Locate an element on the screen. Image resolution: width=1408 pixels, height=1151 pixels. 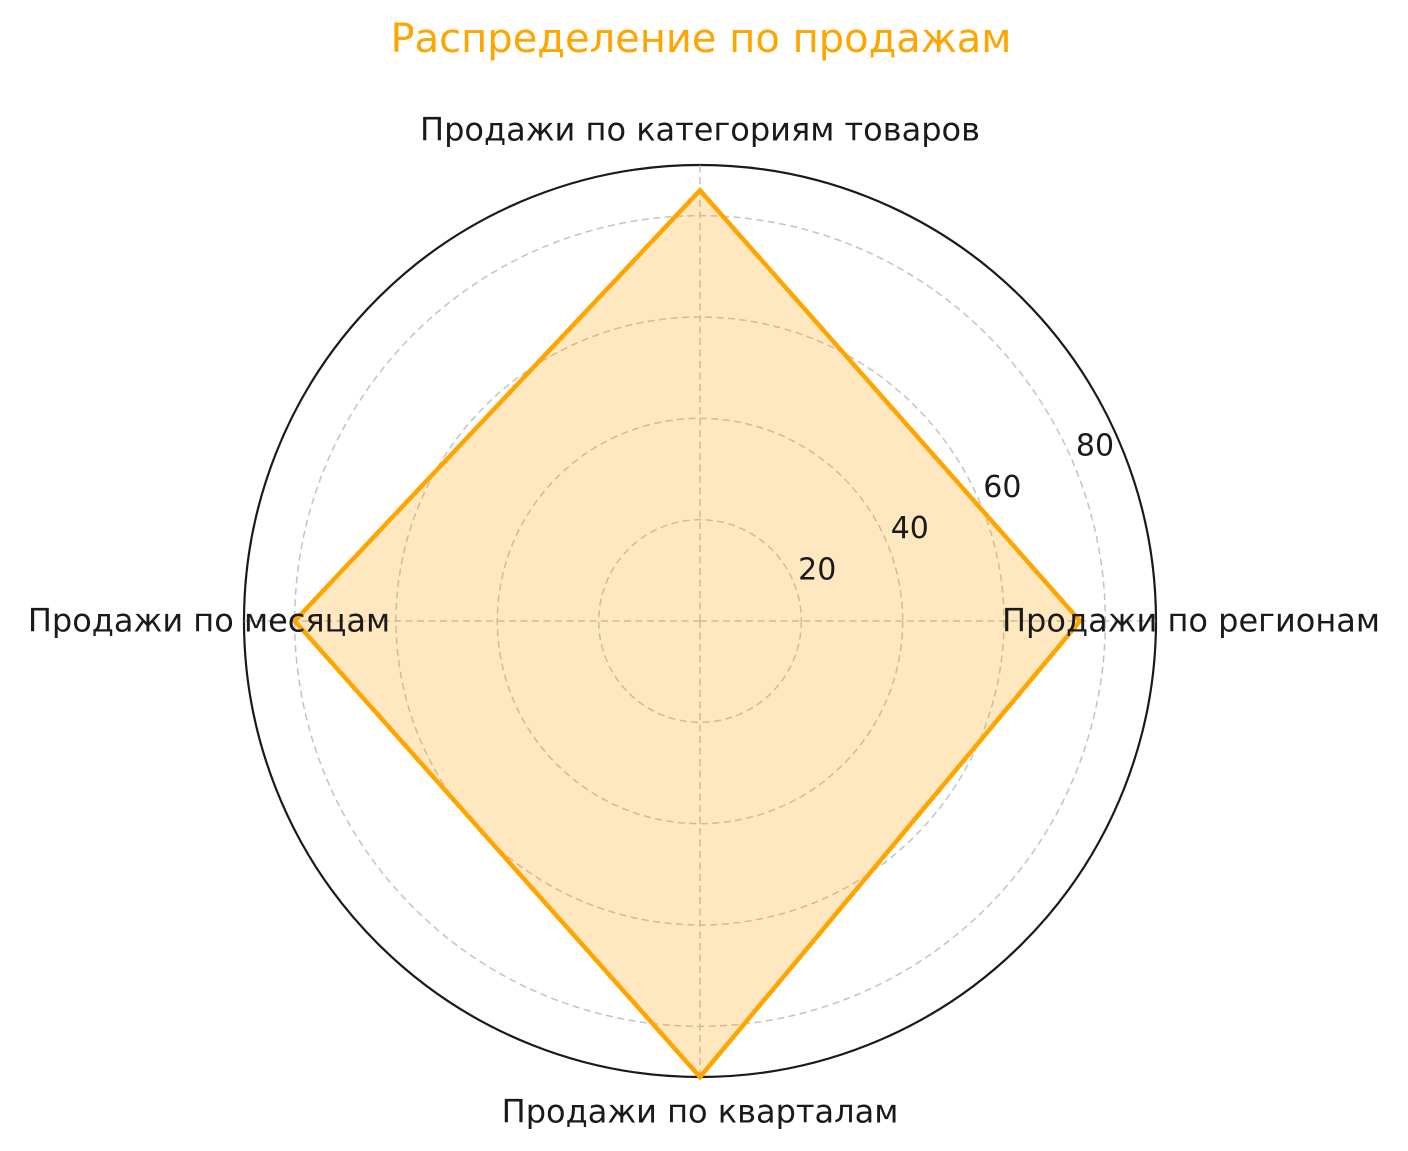
r-tick-label: 40 is located at coordinates (910, 528).